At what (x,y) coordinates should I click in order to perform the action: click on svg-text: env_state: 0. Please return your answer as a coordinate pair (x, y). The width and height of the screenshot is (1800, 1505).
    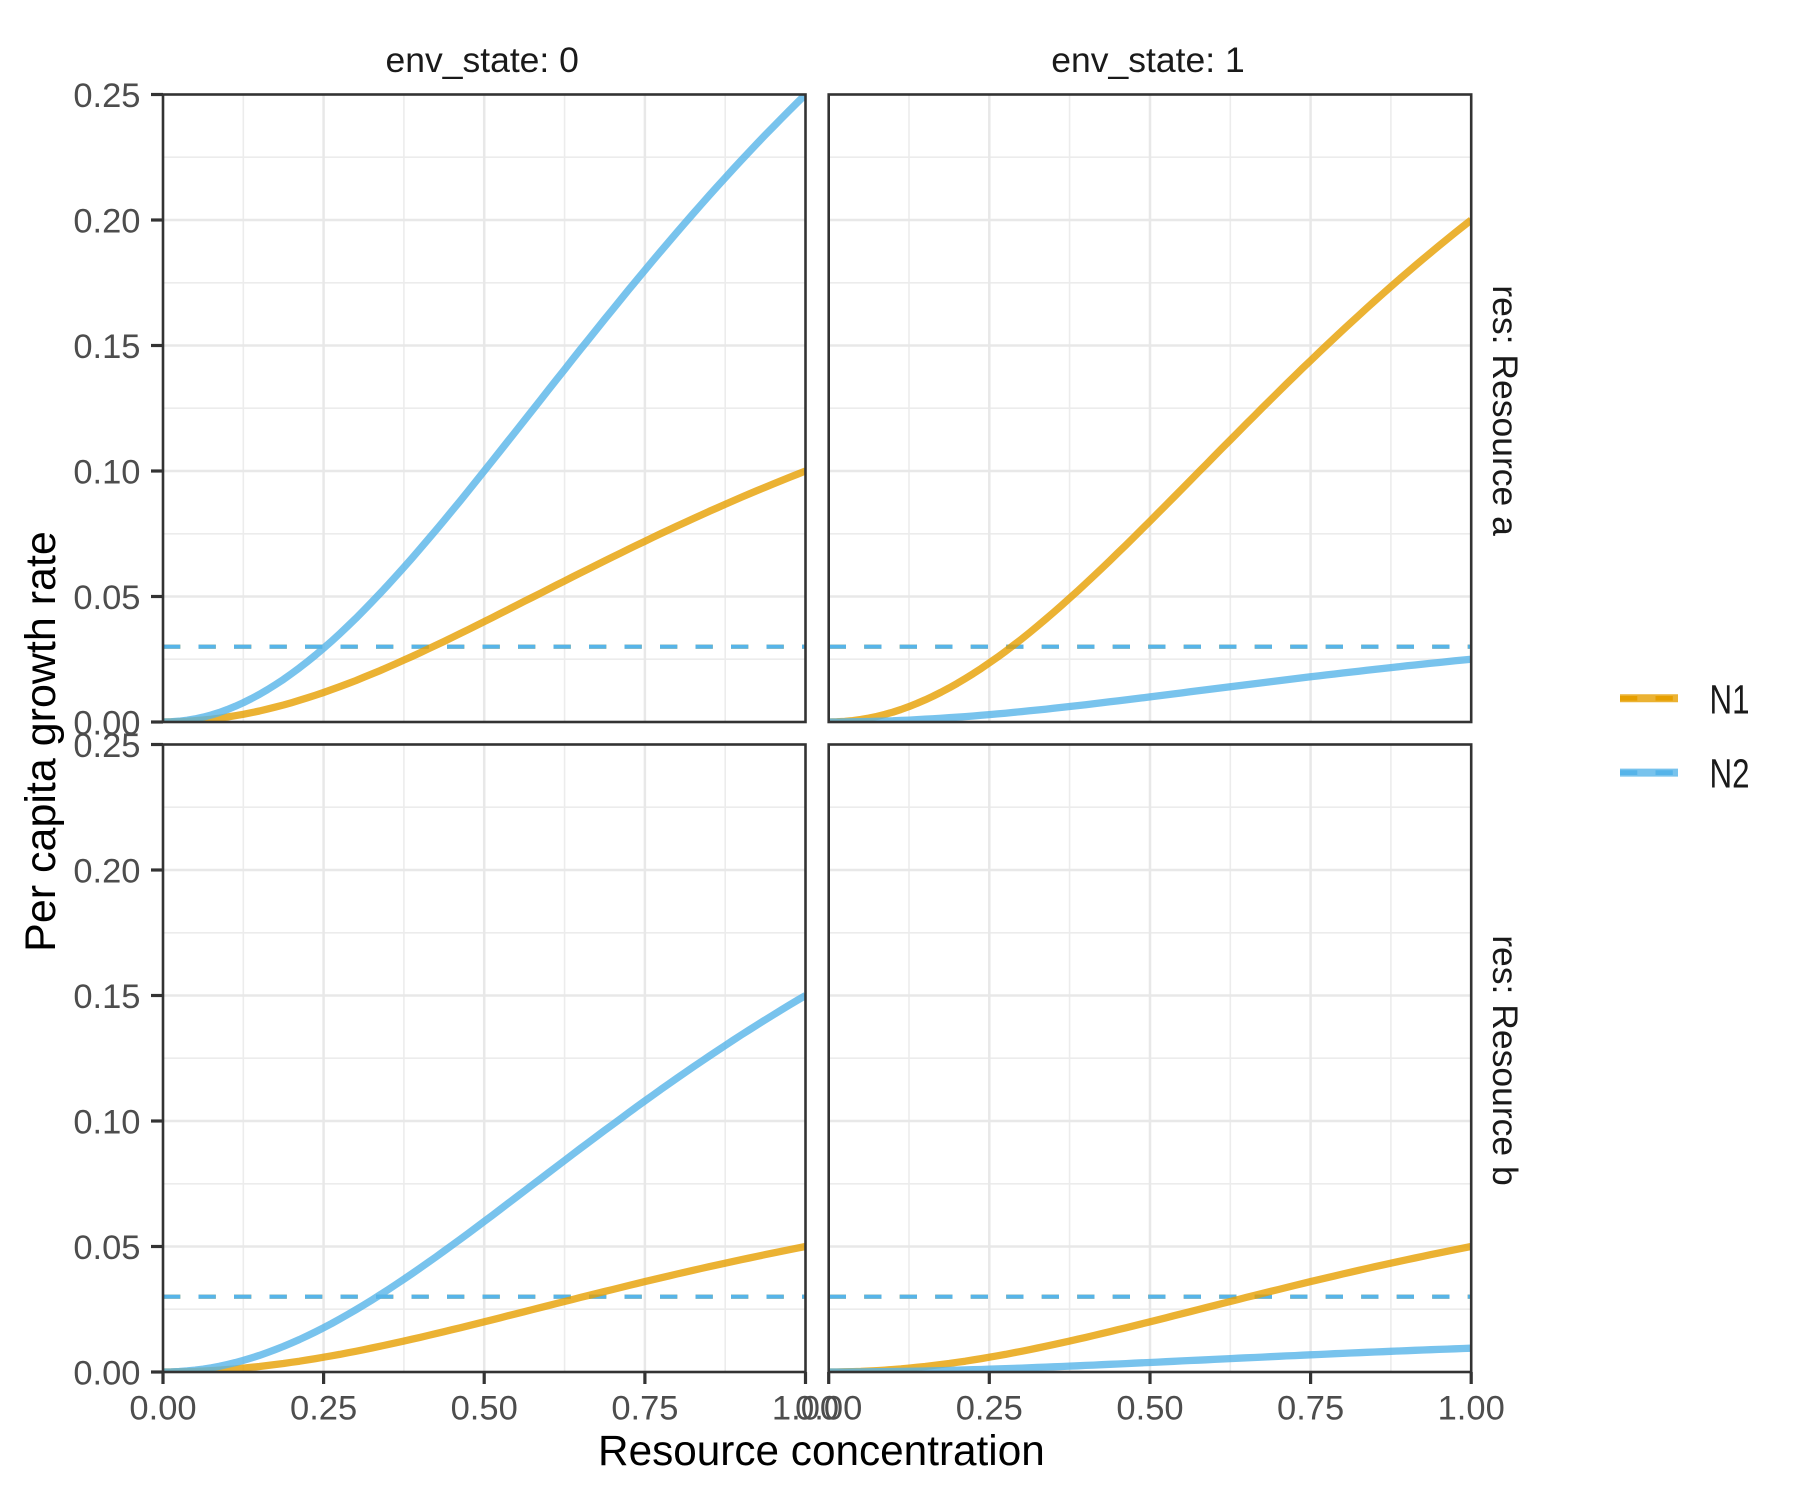
    Looking at the image, I should click on (481, 60).